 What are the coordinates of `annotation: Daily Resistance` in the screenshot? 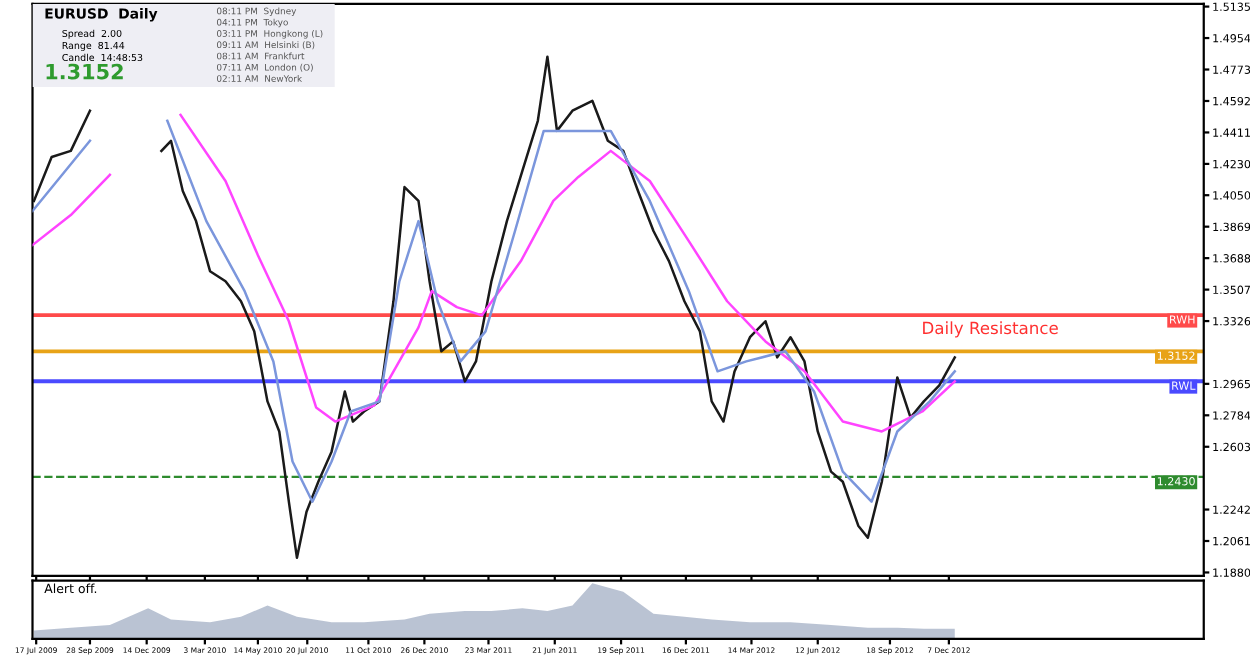 It's located at (990, 329).